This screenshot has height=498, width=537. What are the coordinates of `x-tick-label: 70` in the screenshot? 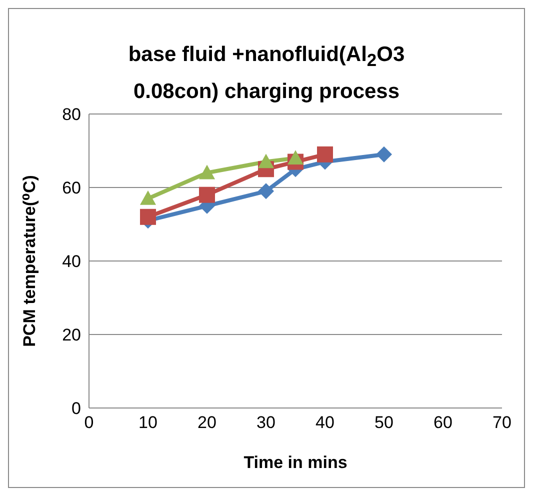 It's located at (502, 422).